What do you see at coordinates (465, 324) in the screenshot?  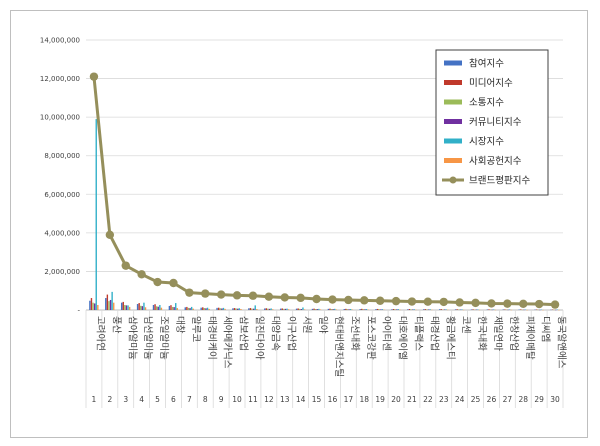 I see `x-tick-label: 코센` at bounding box center [465, 324].